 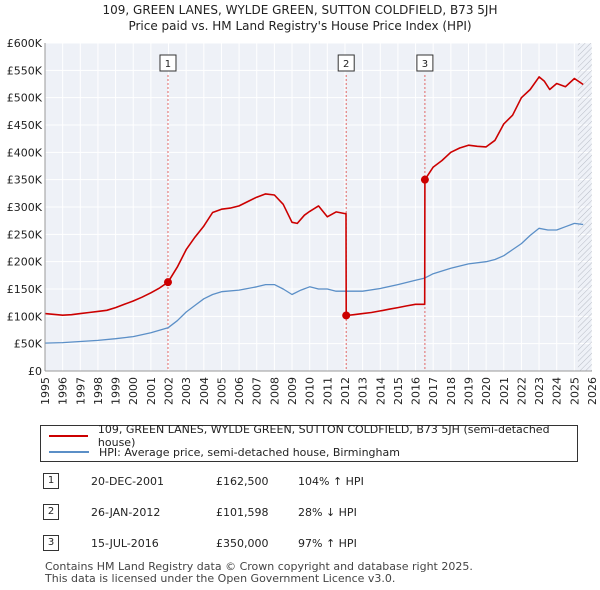 What do you see at coordinates (292, 391) in the screenshot?
I see `x-tick-label: 2009` at bounding box center [292, 391].